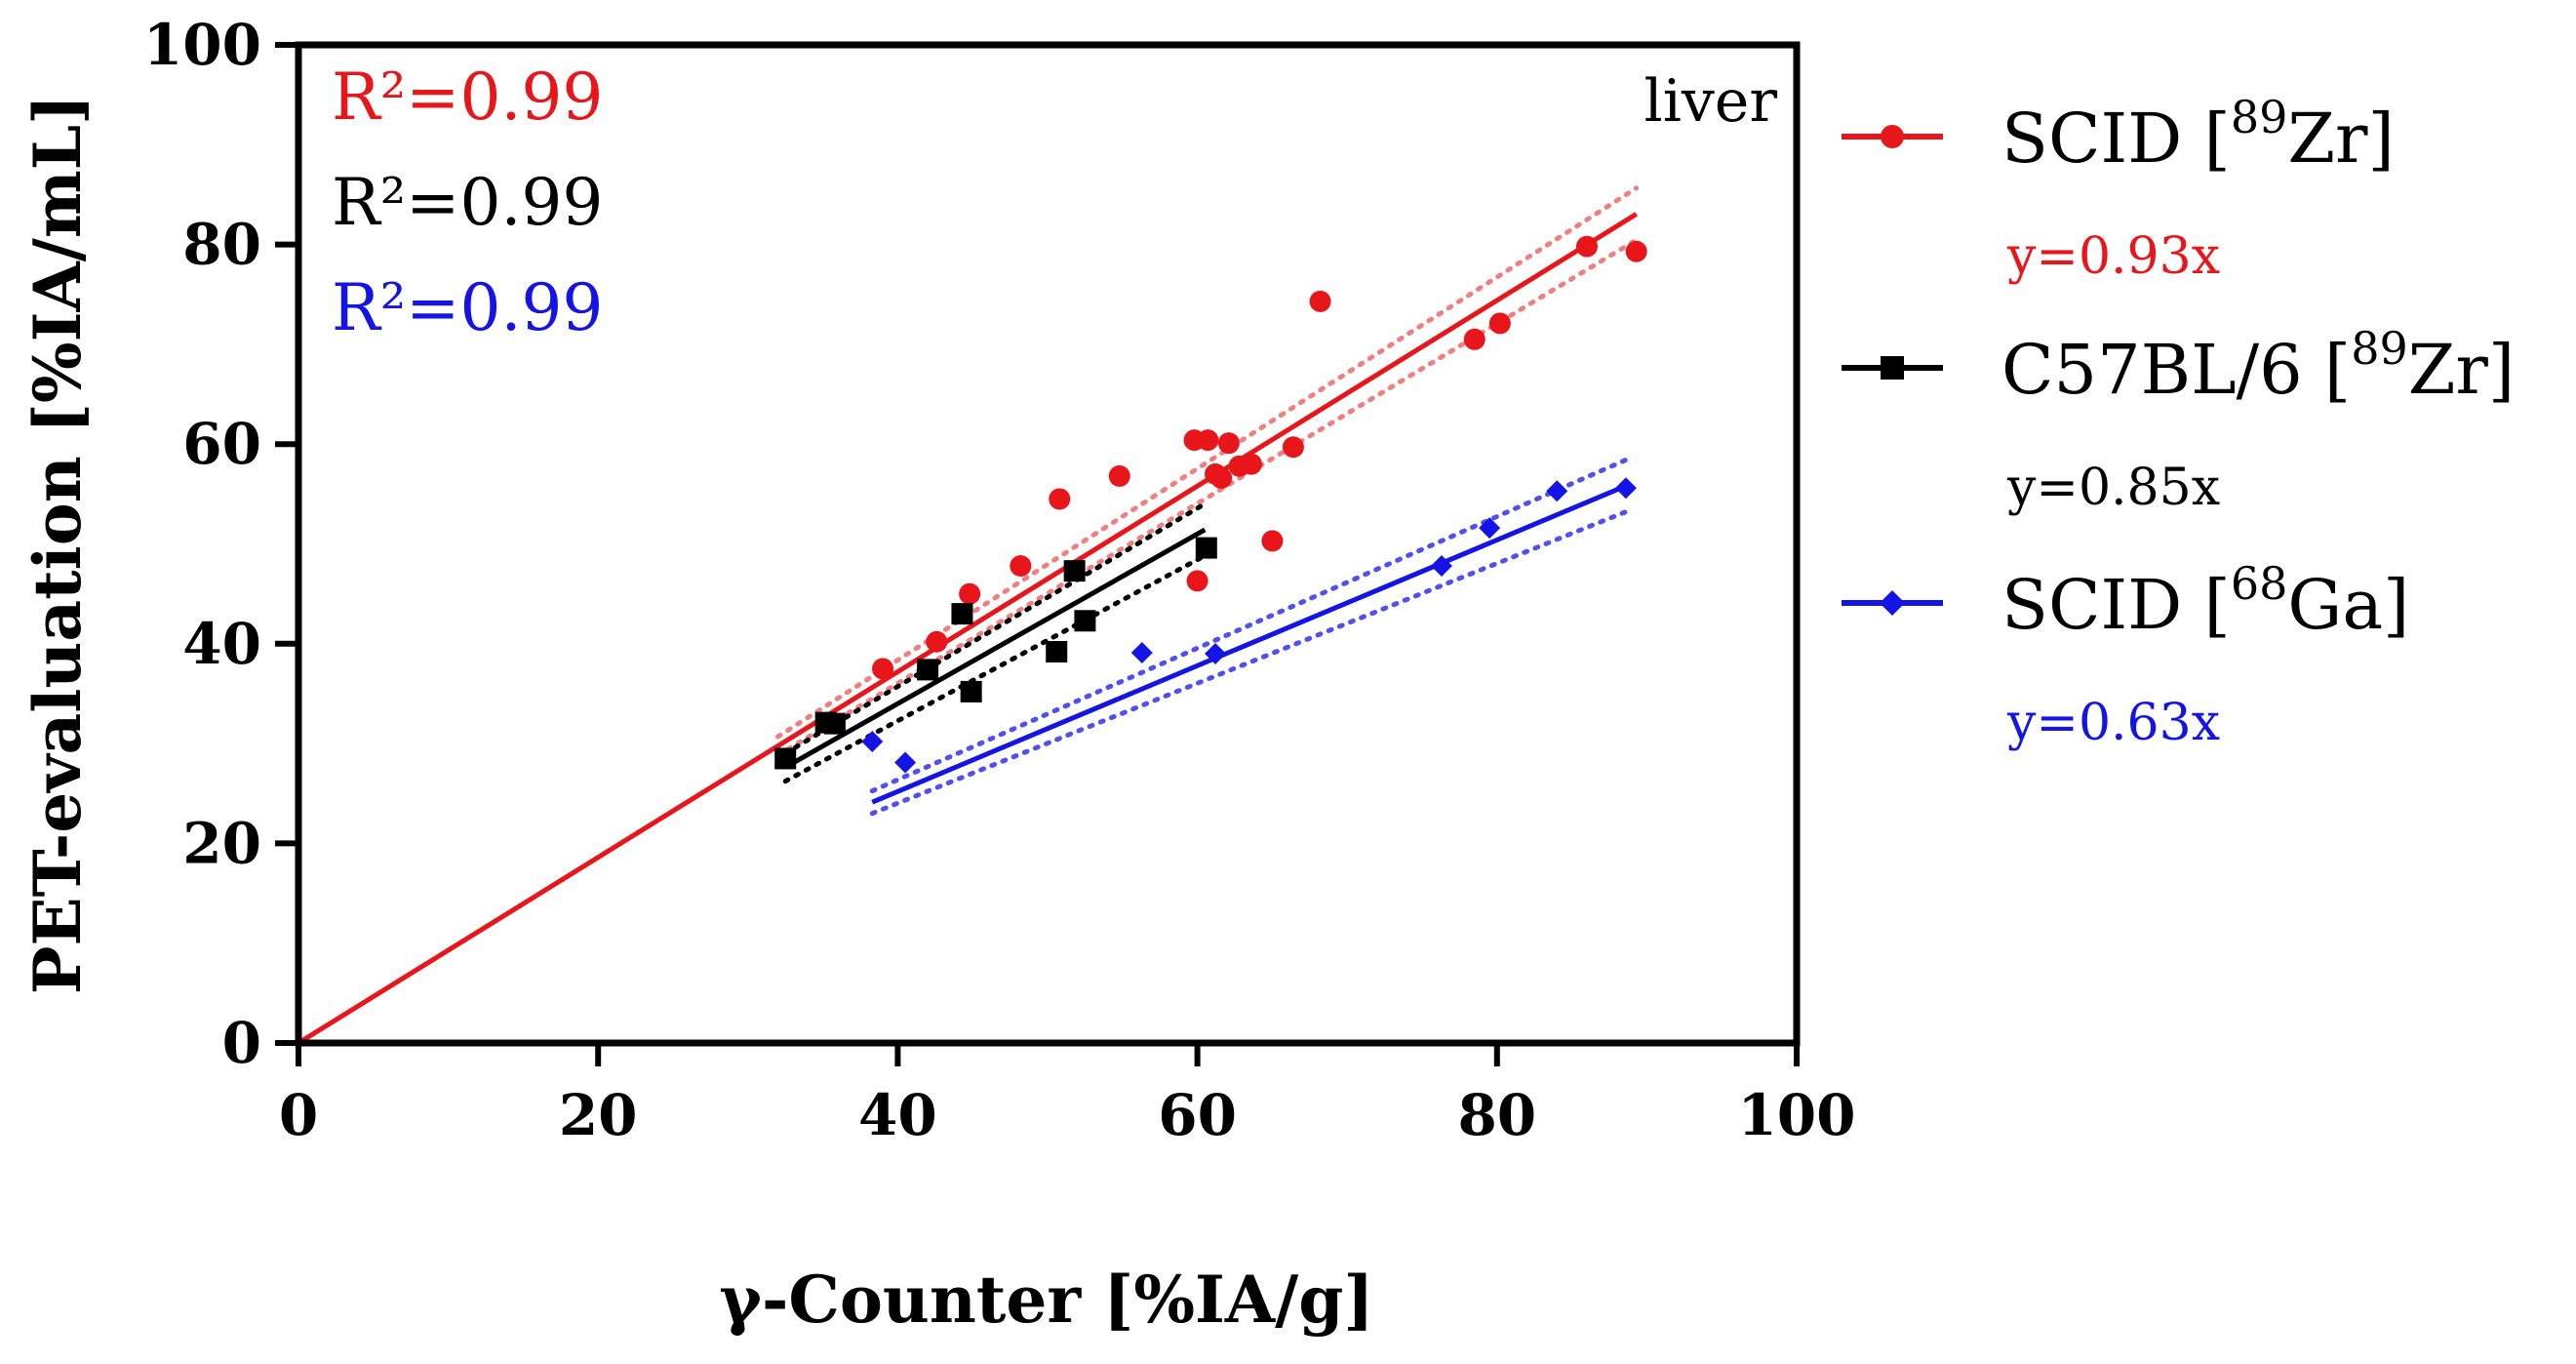  I want to click on legend-marker-scid-68ga, so click(1892, 603).